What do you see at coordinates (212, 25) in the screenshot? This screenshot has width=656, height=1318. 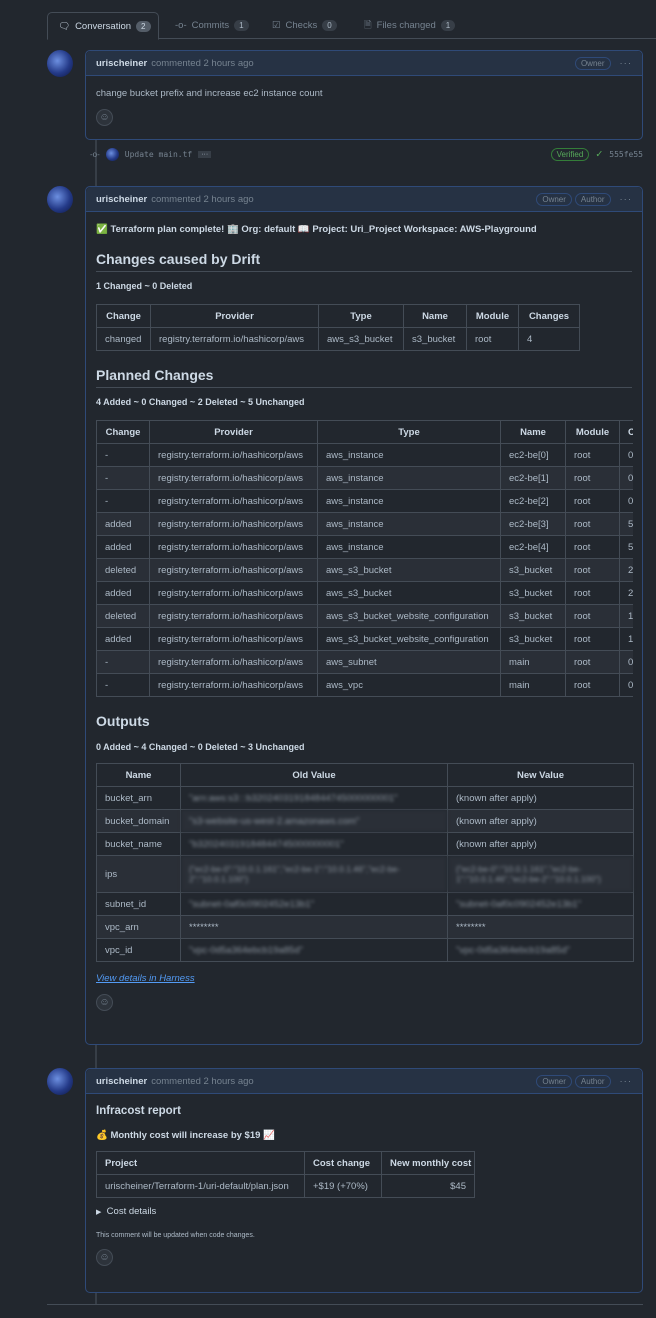 I see `tab-commits: -o- Commits 1` at bounding box center [212, 25].